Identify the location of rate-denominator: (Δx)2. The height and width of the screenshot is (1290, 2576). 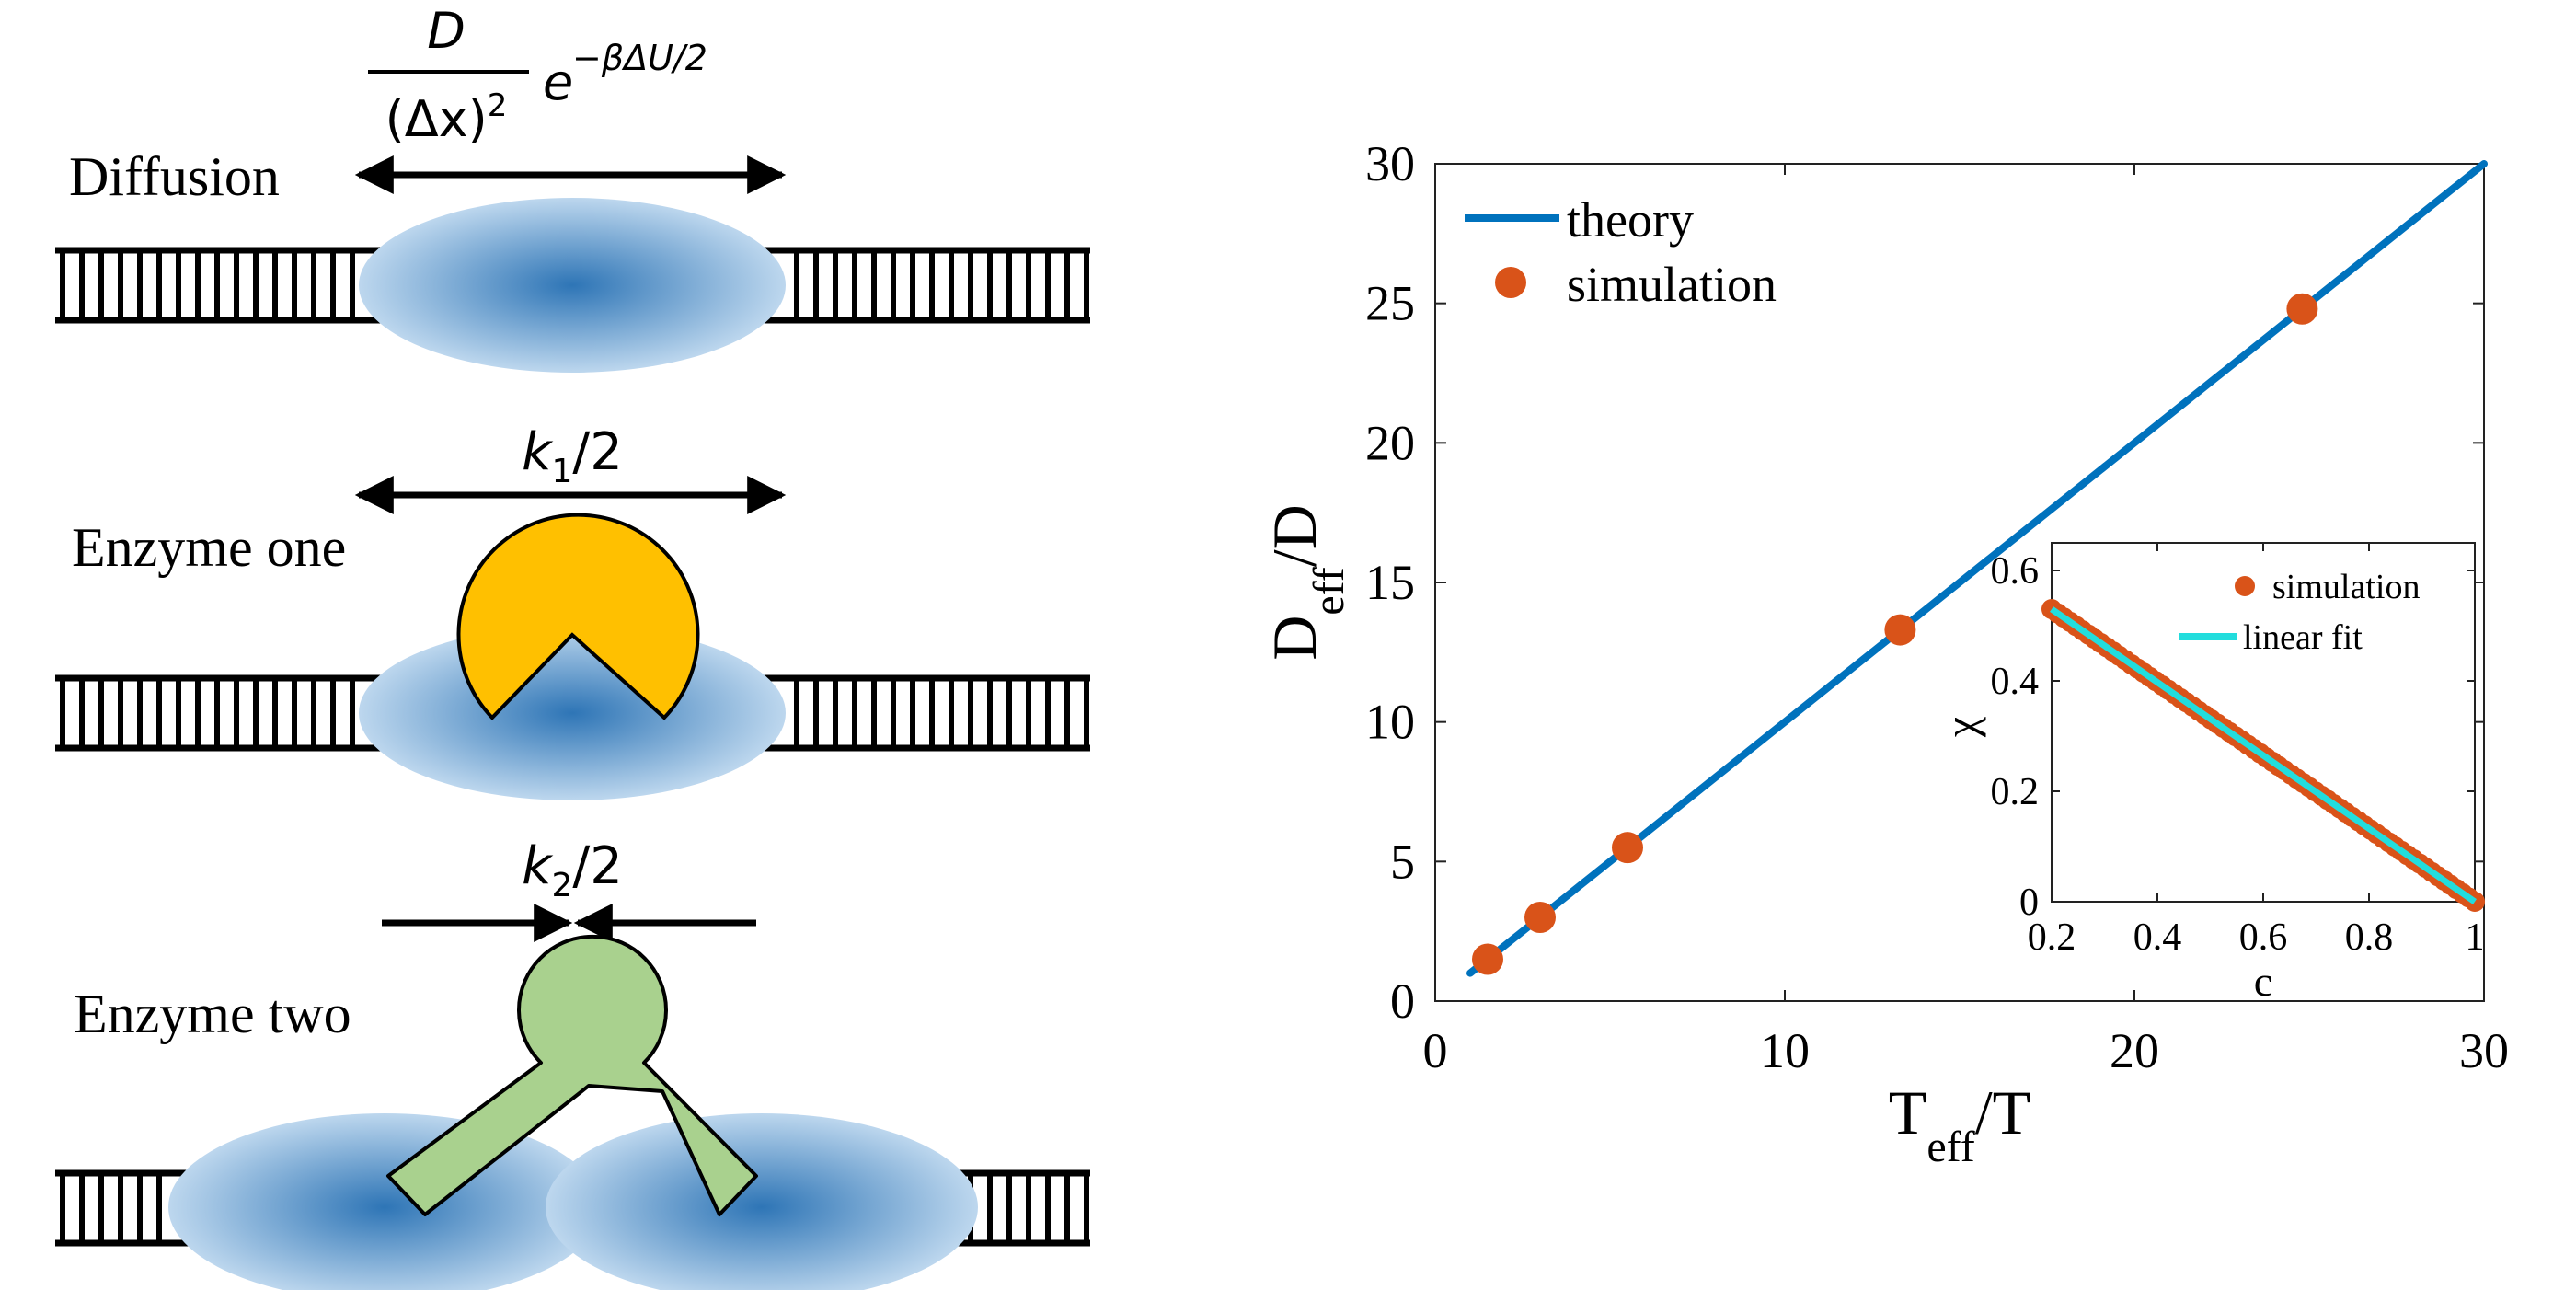
(446, 117).